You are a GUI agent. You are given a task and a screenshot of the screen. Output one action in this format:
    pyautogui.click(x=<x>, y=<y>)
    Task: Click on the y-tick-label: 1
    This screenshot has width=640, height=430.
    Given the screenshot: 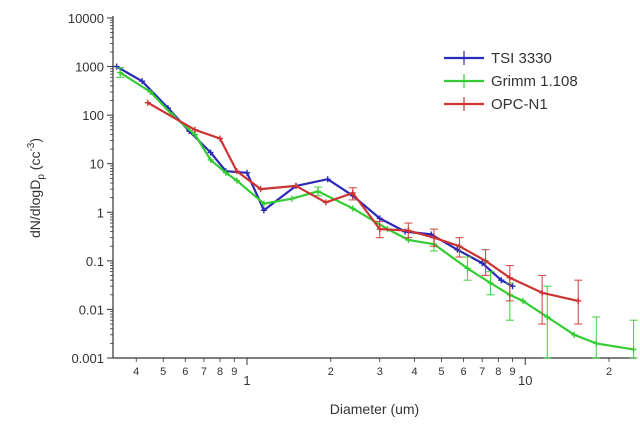 What is the action you would take?
    pyautogui.click(x=100, y=212)
    